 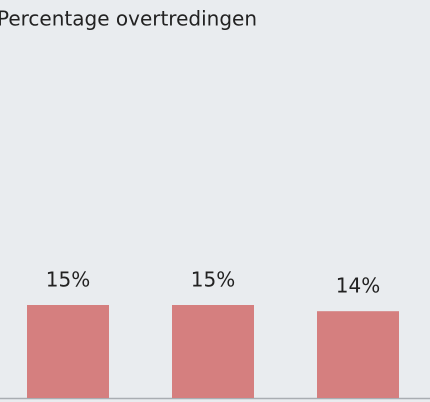 What do you see at coordinates (358, 286) in the screenshot?
I see `value-label: 14%` at bounding box center [358, 286].